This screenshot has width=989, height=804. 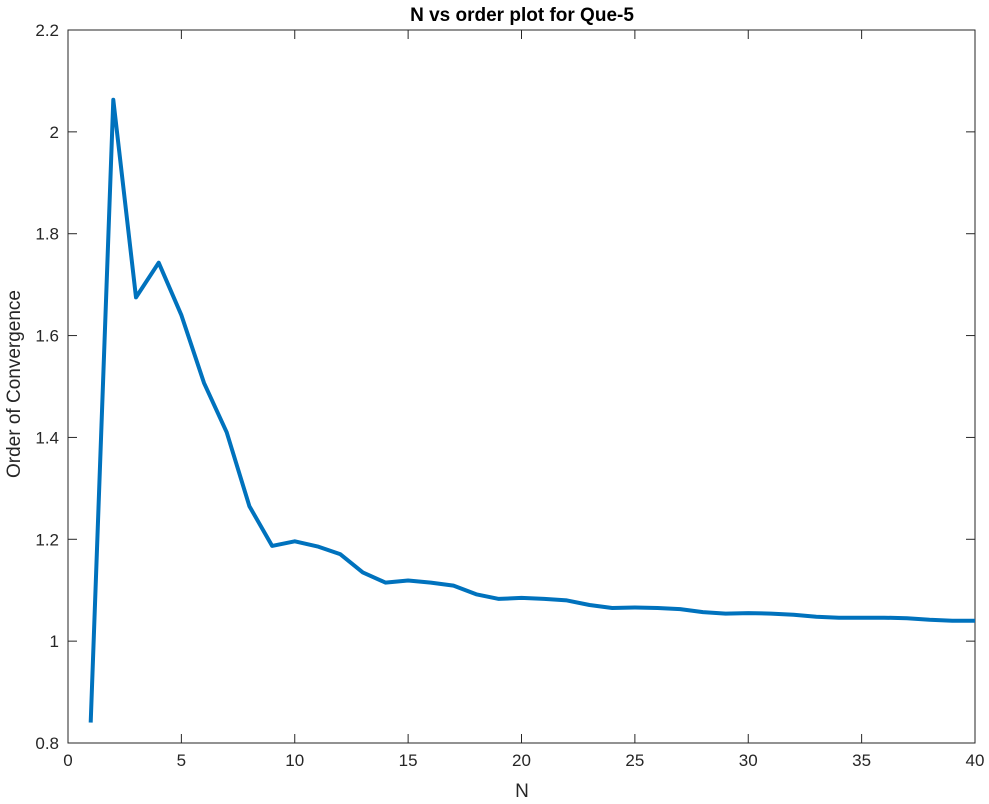 What do you see at coordinates (522, 791) in the screenshot?
I see `x-axis-label: N` at bounding box center [522, 791].